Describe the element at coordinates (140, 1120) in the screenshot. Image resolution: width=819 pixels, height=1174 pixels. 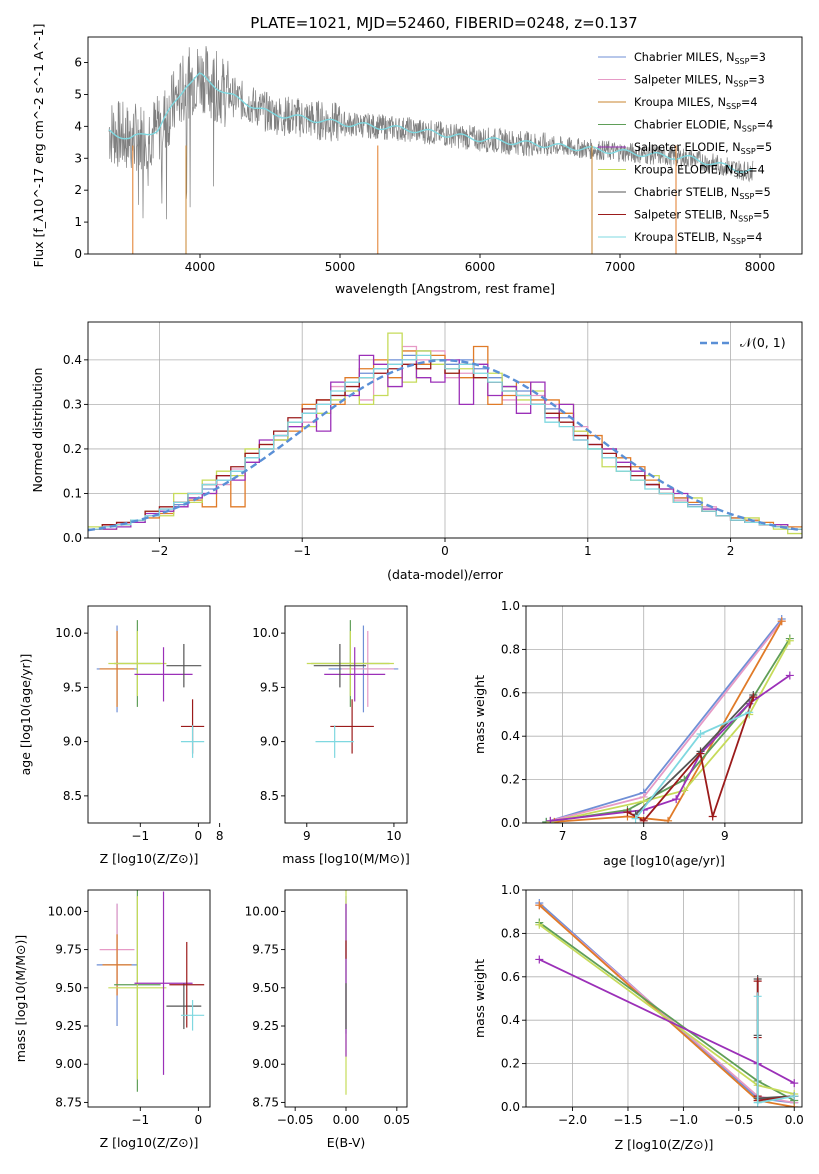
I see `x-tick-label: −1` at that location.